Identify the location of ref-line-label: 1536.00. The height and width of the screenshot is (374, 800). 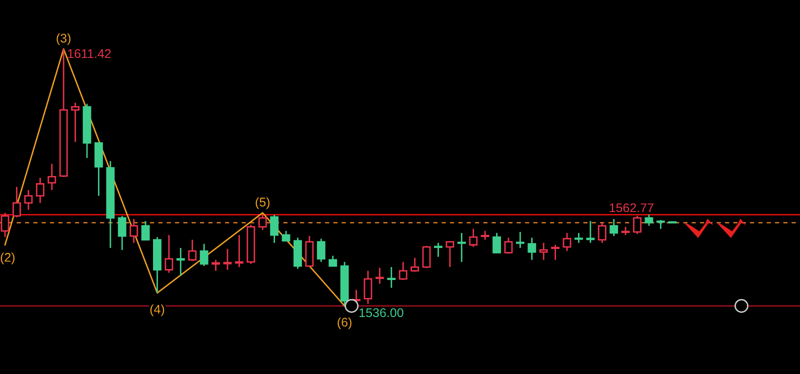
(382, 313).